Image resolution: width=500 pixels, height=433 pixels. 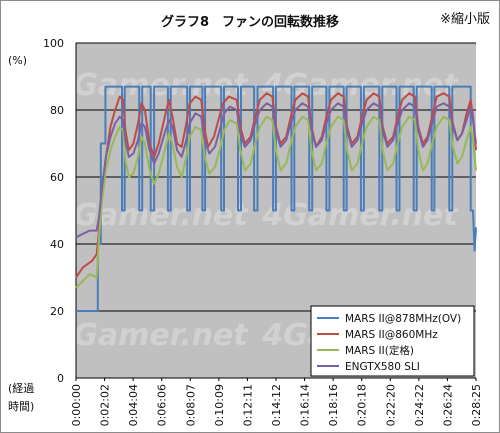 I want to click on x-tick-label: 0:00:00, so click(x=76, y=405).